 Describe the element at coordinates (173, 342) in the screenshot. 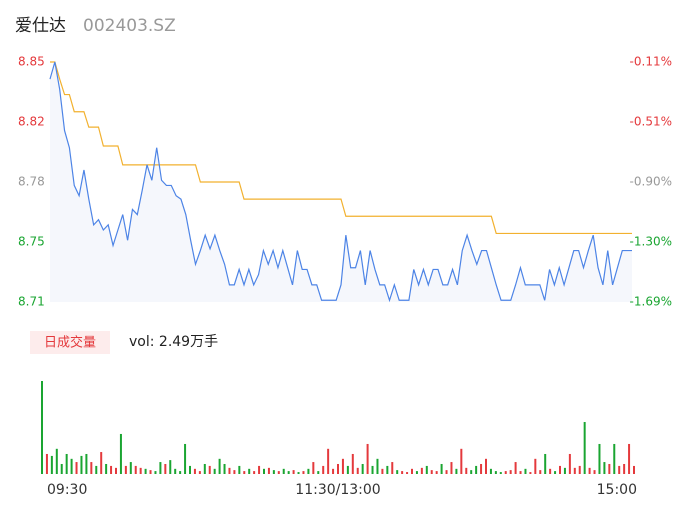

I see `volume-legend: vol: 2.49万手` at that location.